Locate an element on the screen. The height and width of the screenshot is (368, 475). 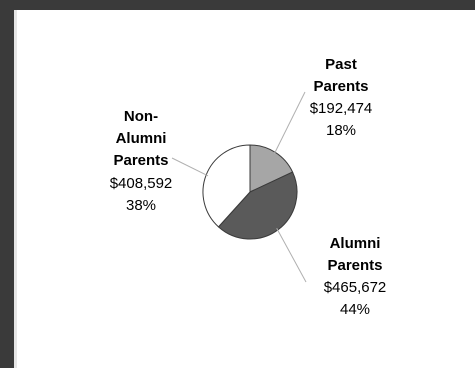
leader-lines is located at coordinates (239, 187).